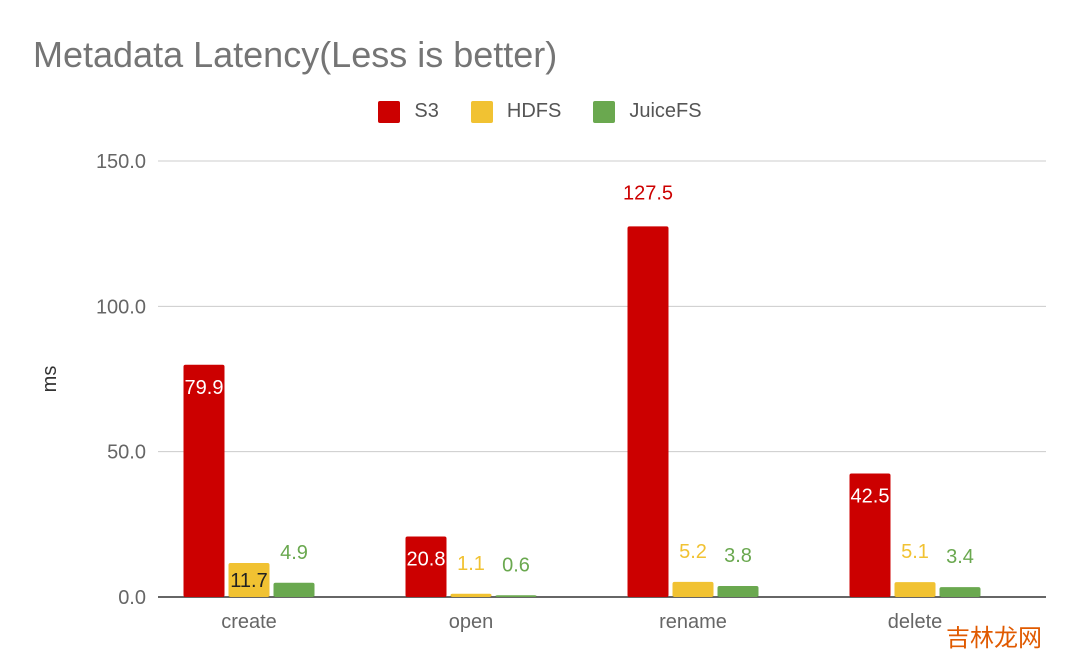 The image size is (1080, 668). What do you see at coordinates (870, 496) in the screenshot?
I see `data-label: 42.5` at bounding box center [870, 496].